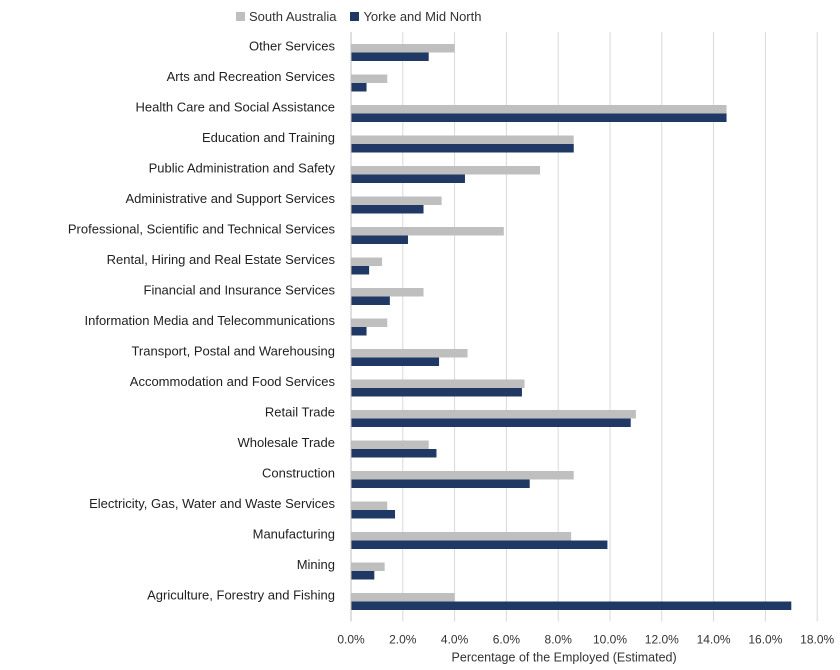 This screenshot has width=840, height=670. I want to click on category-label: Manufacturing, so click(294, 534).